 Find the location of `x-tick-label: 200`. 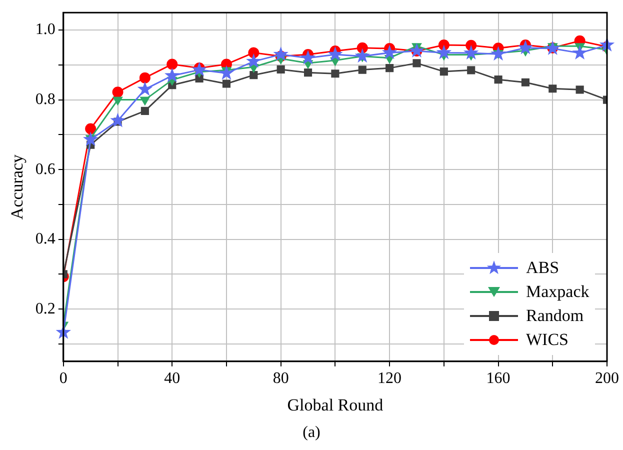

x-tick-label: 200 is located at coordinates (607, 379).